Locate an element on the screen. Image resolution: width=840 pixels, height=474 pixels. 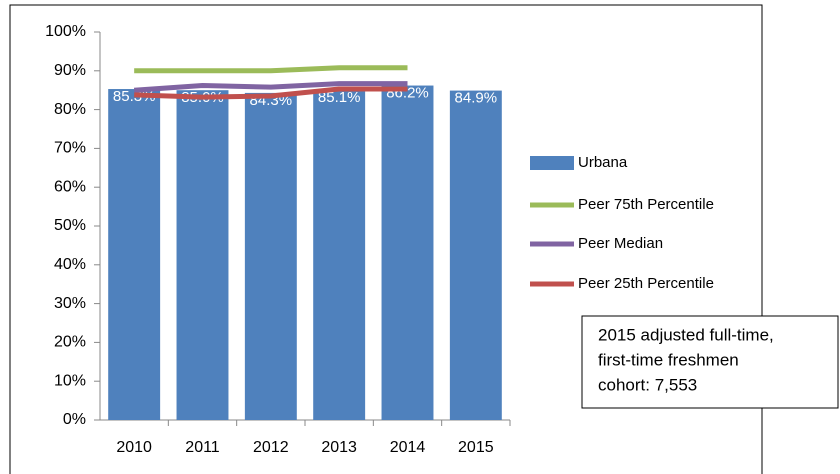
x-tick-label: 2014 is located at coordinates (408, 447).